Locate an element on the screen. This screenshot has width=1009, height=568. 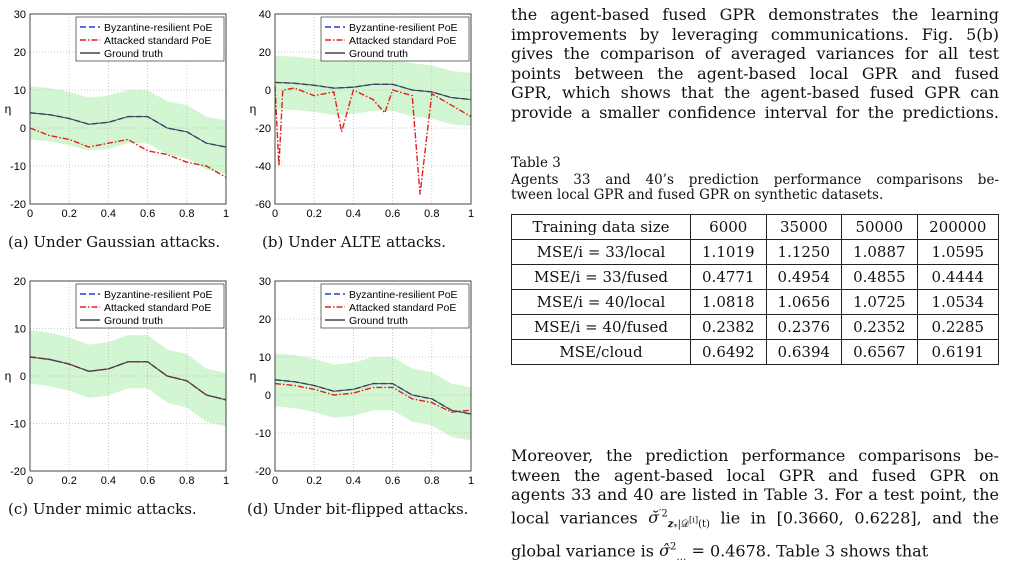
legend-box is located at coordinates (395, 306).